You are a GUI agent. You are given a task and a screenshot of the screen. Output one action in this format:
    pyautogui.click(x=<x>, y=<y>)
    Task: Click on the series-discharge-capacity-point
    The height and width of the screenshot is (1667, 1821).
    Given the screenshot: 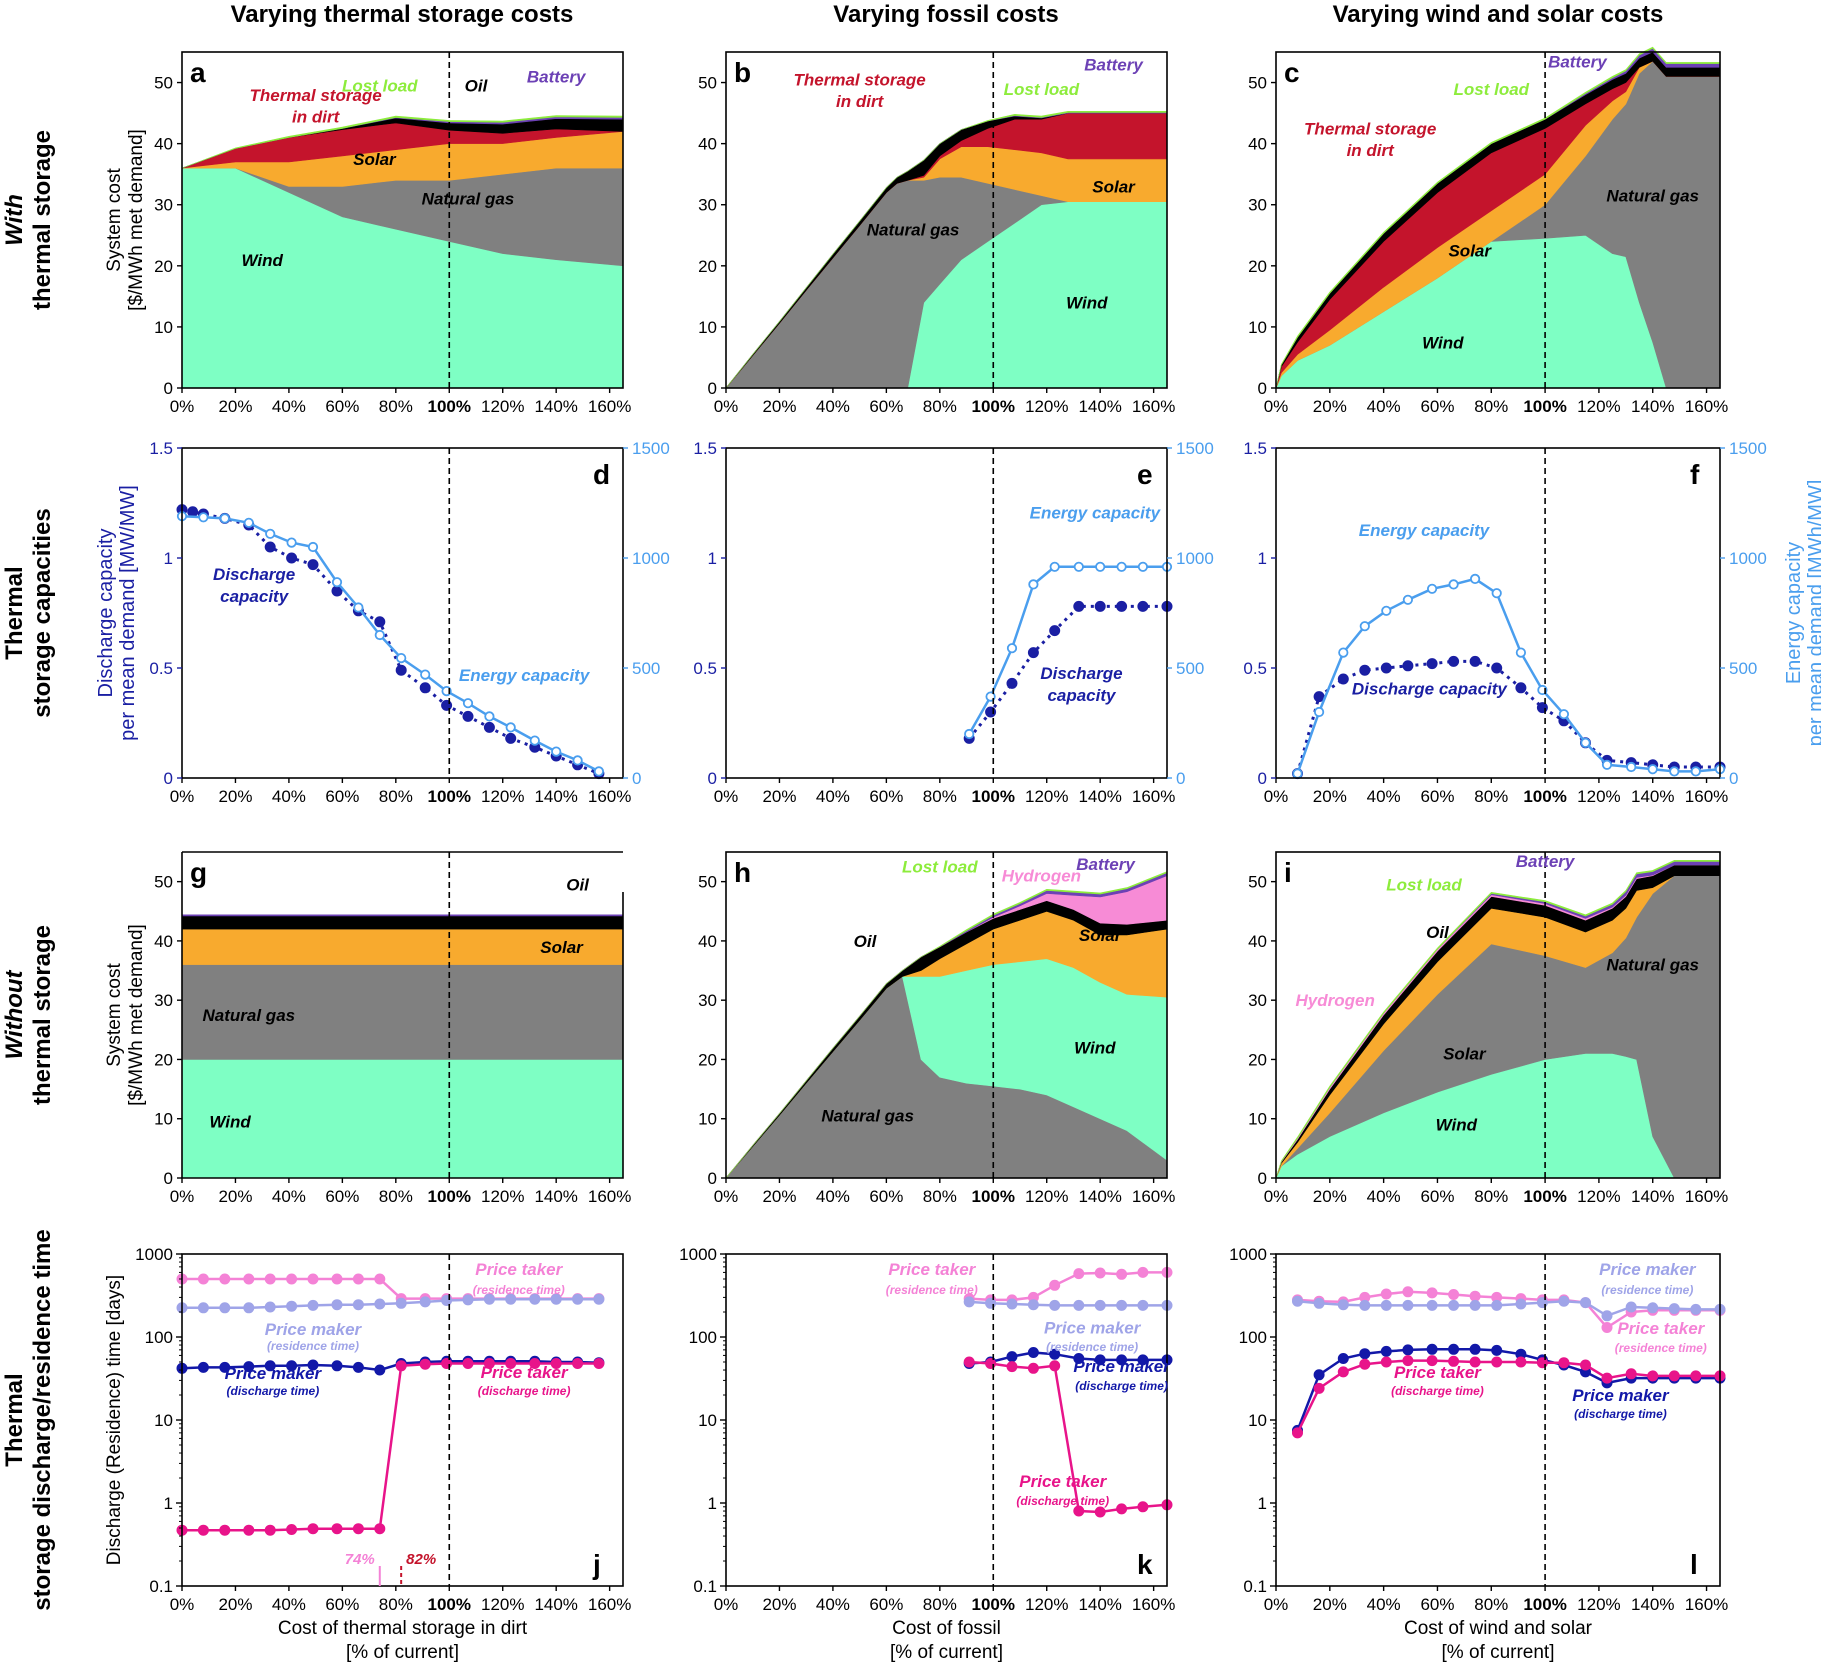 What is the action you would take?
    pyautogui.click(x=1475, y=661)
    